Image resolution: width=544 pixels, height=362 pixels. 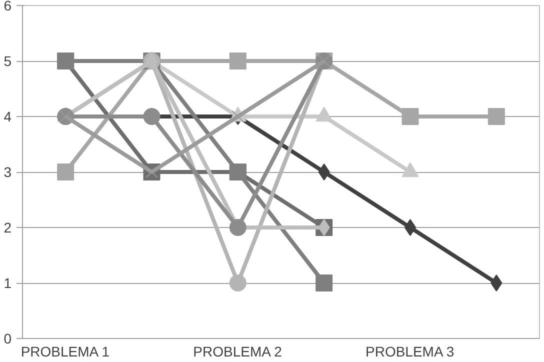 What do you see at coordinates (65, 352) in the screenshot?
I see `x-tick-label: PROBLEMA 1` at bounding box center [65, 352].